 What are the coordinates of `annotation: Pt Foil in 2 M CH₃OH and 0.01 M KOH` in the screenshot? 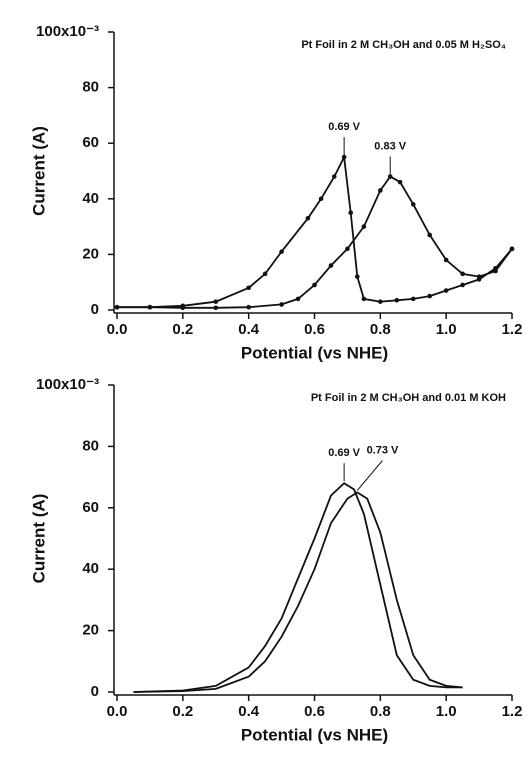 It's located at (408, 398).